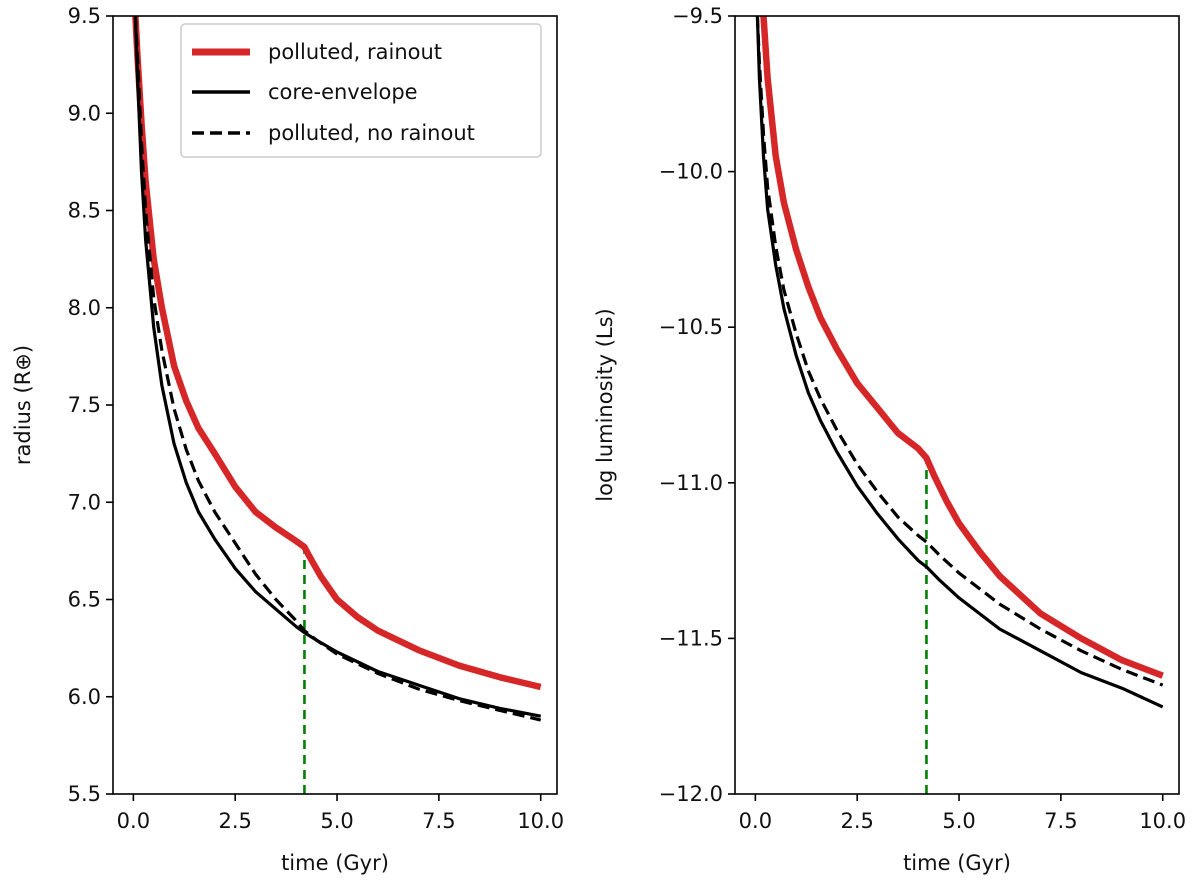  What do you see at coordinates (336, 821) in the screenshot?
I see `radius-x-tick-label: 5.0` at bounding box center [336, 821].